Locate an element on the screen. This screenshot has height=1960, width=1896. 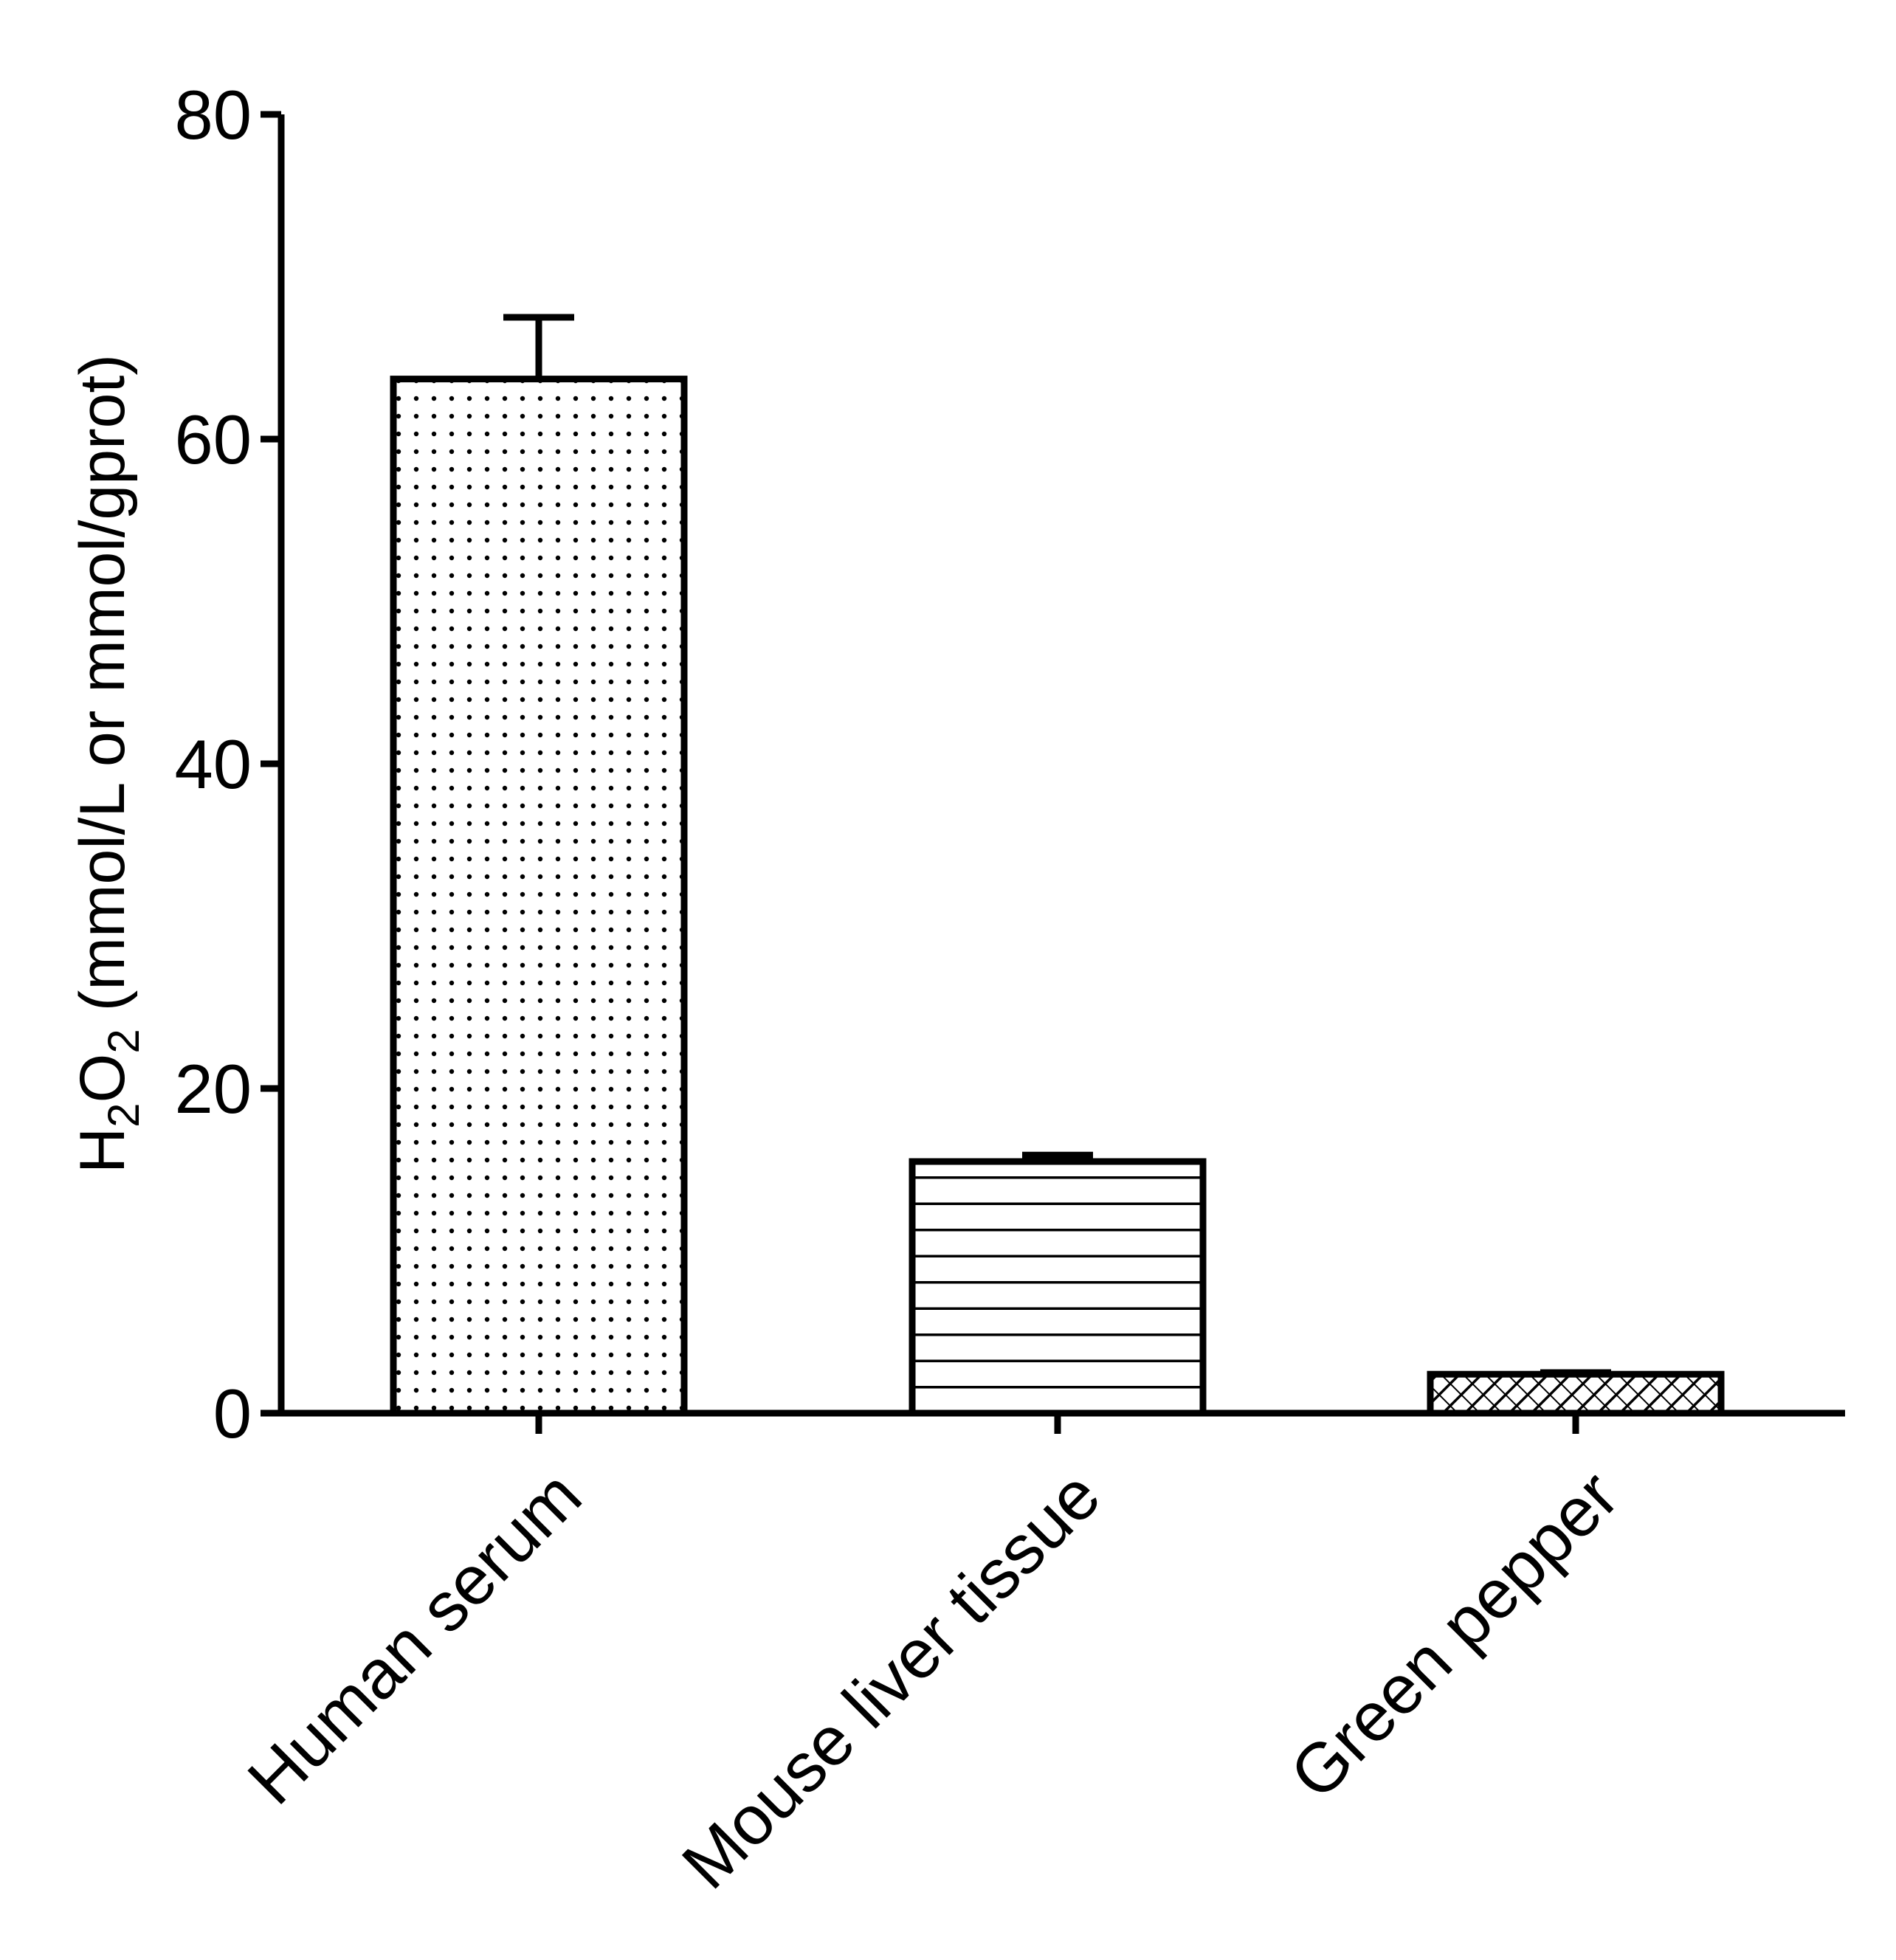
y-axis-title-suffix: (mmol/L or mmol/gprot) is located at coordinates (102, 691).